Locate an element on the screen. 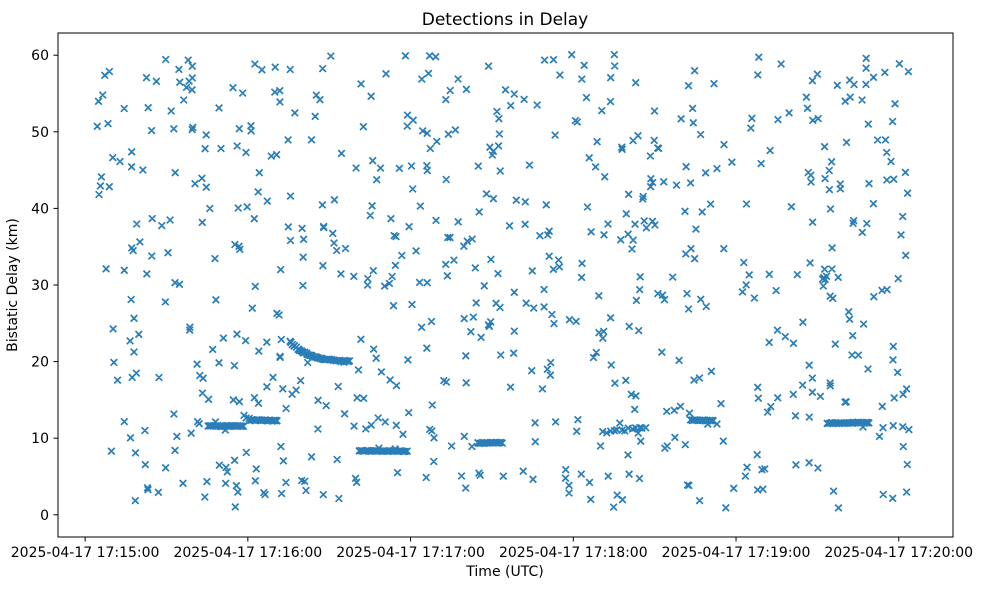  x-tick-label: 2025-04-17 17:16:00 is located at coordinates (247, 553).